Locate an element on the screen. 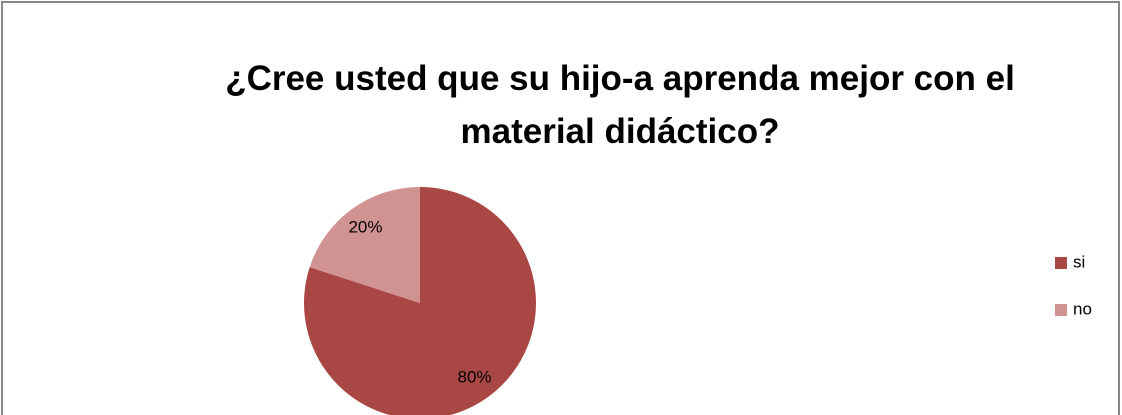 This screenshot has width=1122, height=415. data-label: 80% is located at coordinates (475, 377).